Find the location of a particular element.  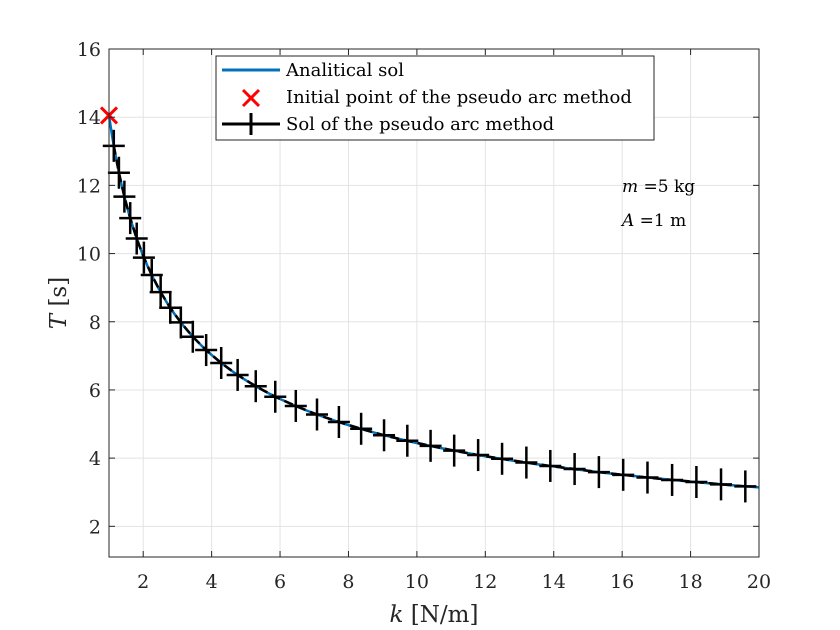

y-tick-label: 2 is located at coordinates (95, 527).